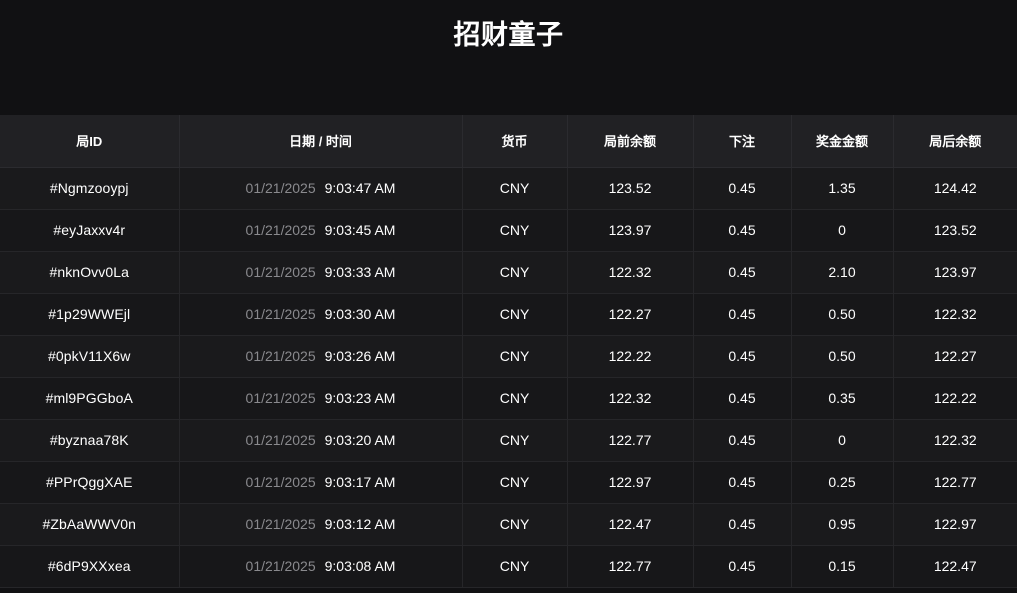  I want to click on cell-datetime: 01/21/2025 9:03:17 AM, so click(321, 482).